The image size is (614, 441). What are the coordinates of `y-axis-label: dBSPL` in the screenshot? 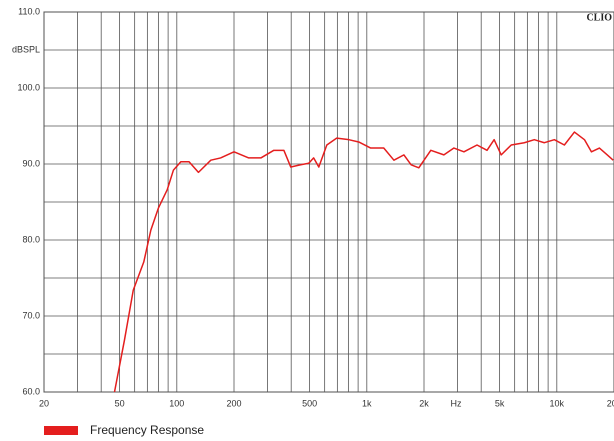 It's located at (26, 49).